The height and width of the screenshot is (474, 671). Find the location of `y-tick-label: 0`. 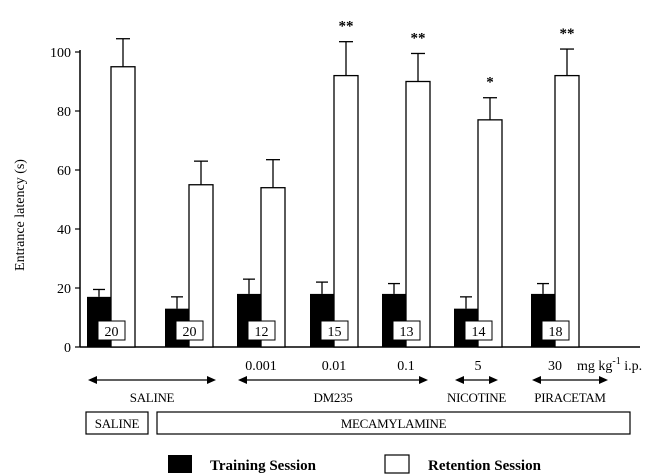

y-tick-label: 0 is located at coordinates (67, 348).